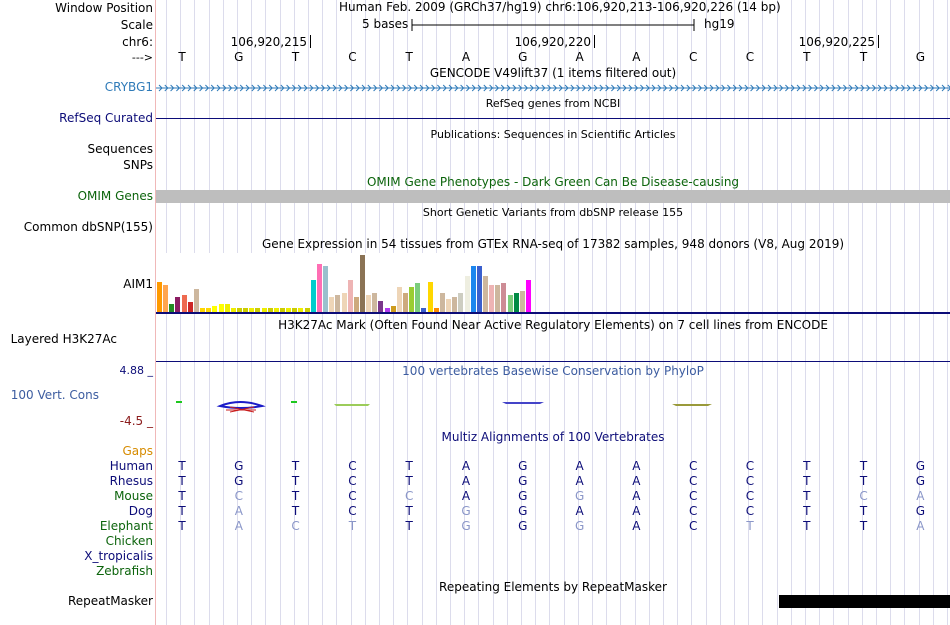  What do you see at coordinates (553, 73) in the screenshot?
I see `gencode-track-title: GENCODE V49lift37 (1 items filtered out)` at bounding box center [553, 73].